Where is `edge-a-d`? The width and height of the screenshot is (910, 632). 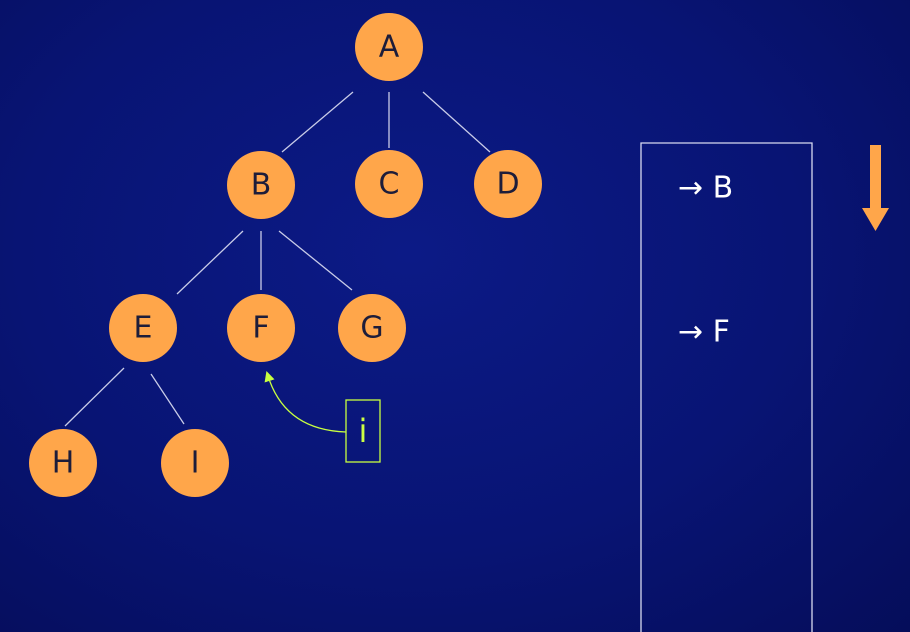 edge-a-d is located at coordinates (456, 122).